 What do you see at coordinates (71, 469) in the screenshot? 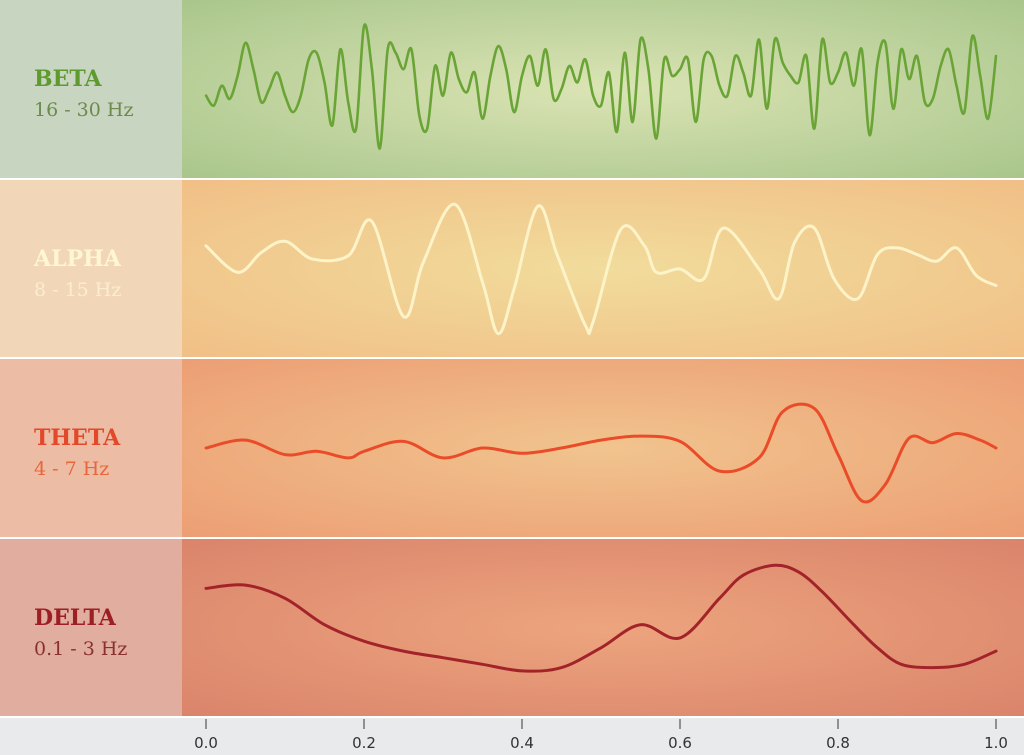
I see `band-range-theta: 4 - 7 Hz` at bounding box center [71, 469].